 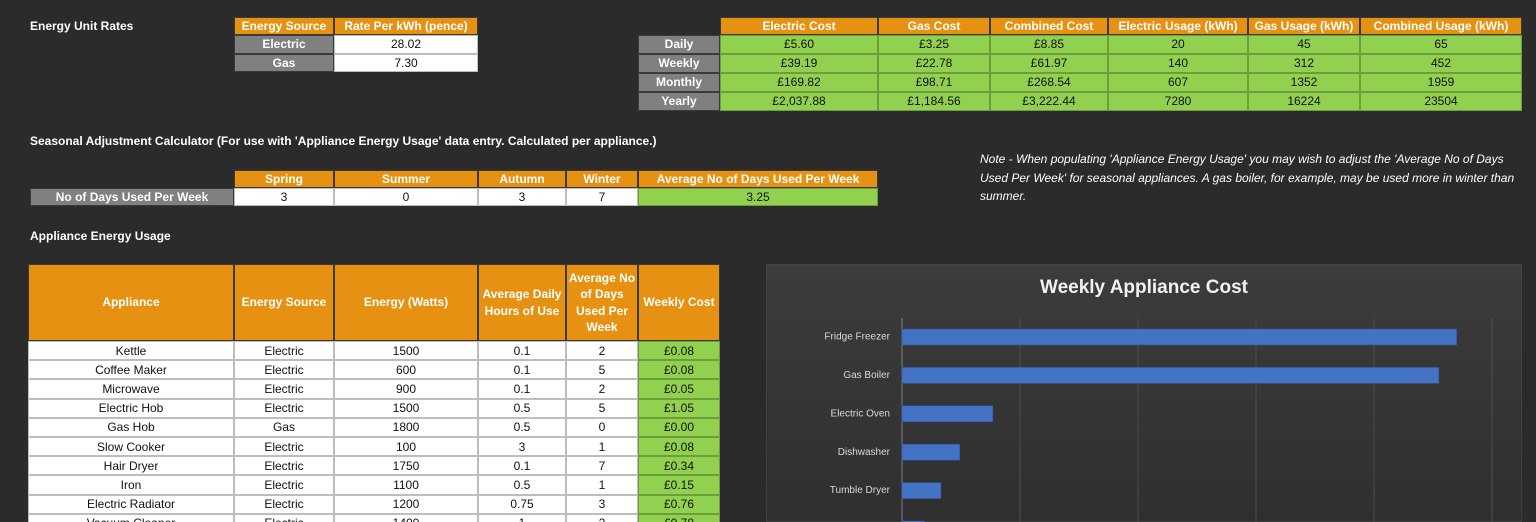 What do you see at coordinates (934, 63) in the screenshot?
I see `table-cell: £22.78` at bounding box center [934, 63].